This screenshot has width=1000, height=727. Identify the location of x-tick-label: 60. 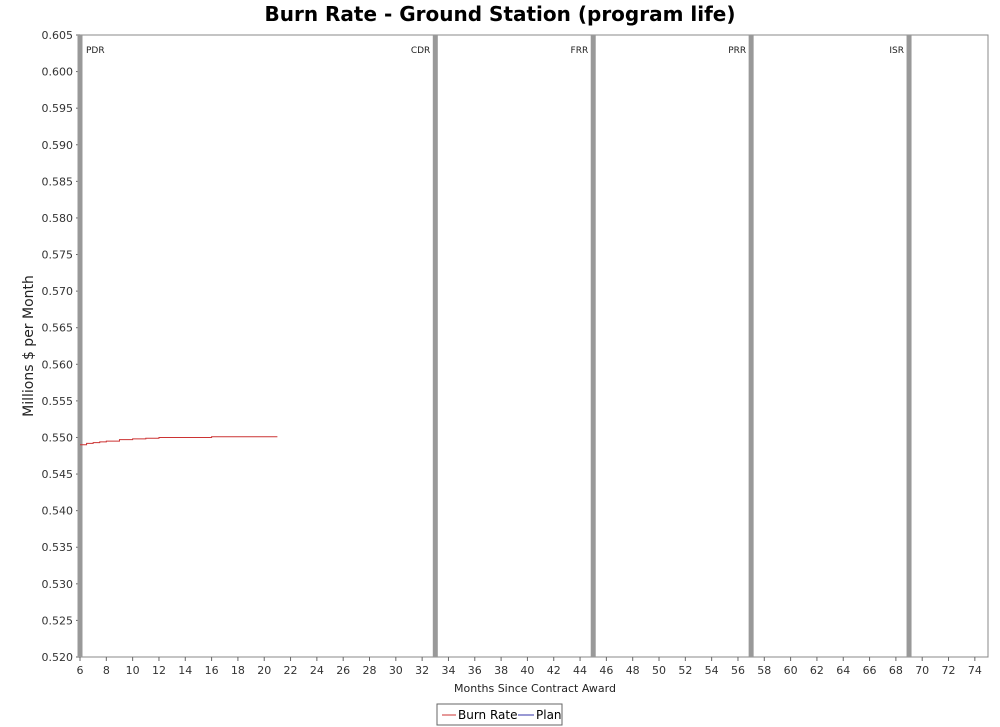
(791, 670).